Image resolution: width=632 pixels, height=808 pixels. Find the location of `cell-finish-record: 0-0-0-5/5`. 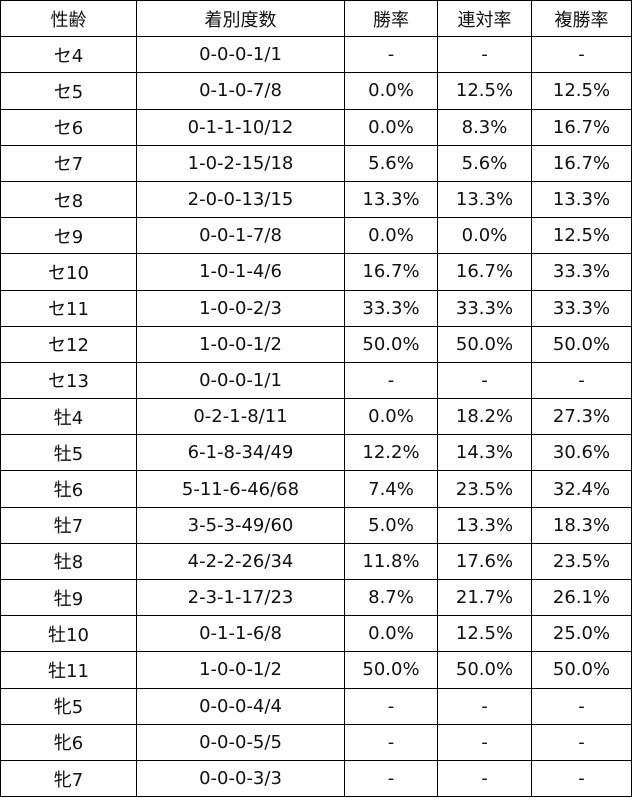

cell-finish-record: 0-0-0-5/5 is located at coordinates (240, 742).